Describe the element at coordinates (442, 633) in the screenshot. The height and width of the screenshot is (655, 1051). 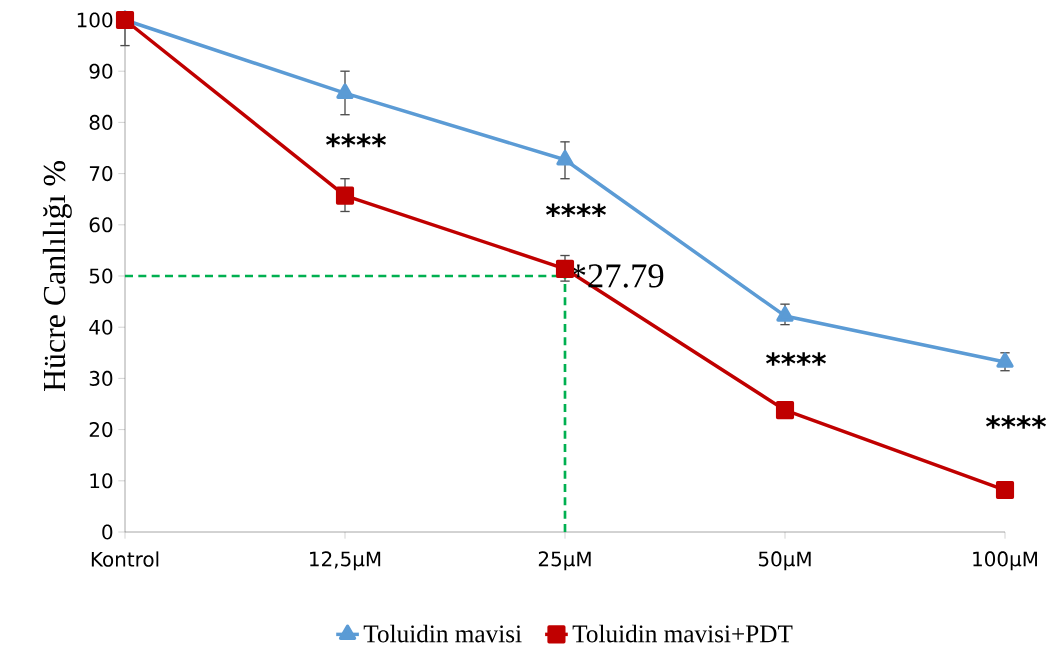
I see `legend-label: Toluidin mavisi` at that location.